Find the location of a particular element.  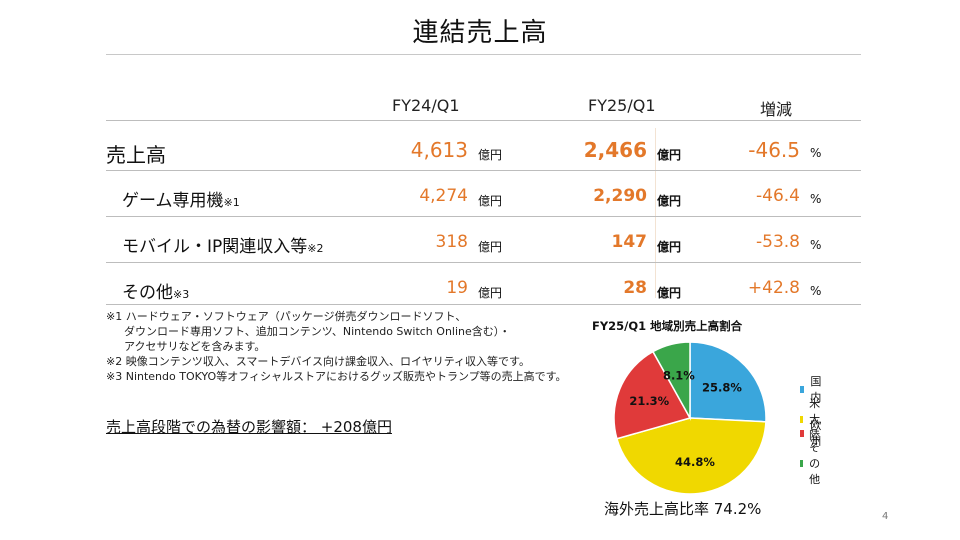

footnote-2: ※2 映像コンテンツ収入、スマートデバイス向け課金収入、ロイヤリティ収入等です。 is located at coordinates (318, 361).